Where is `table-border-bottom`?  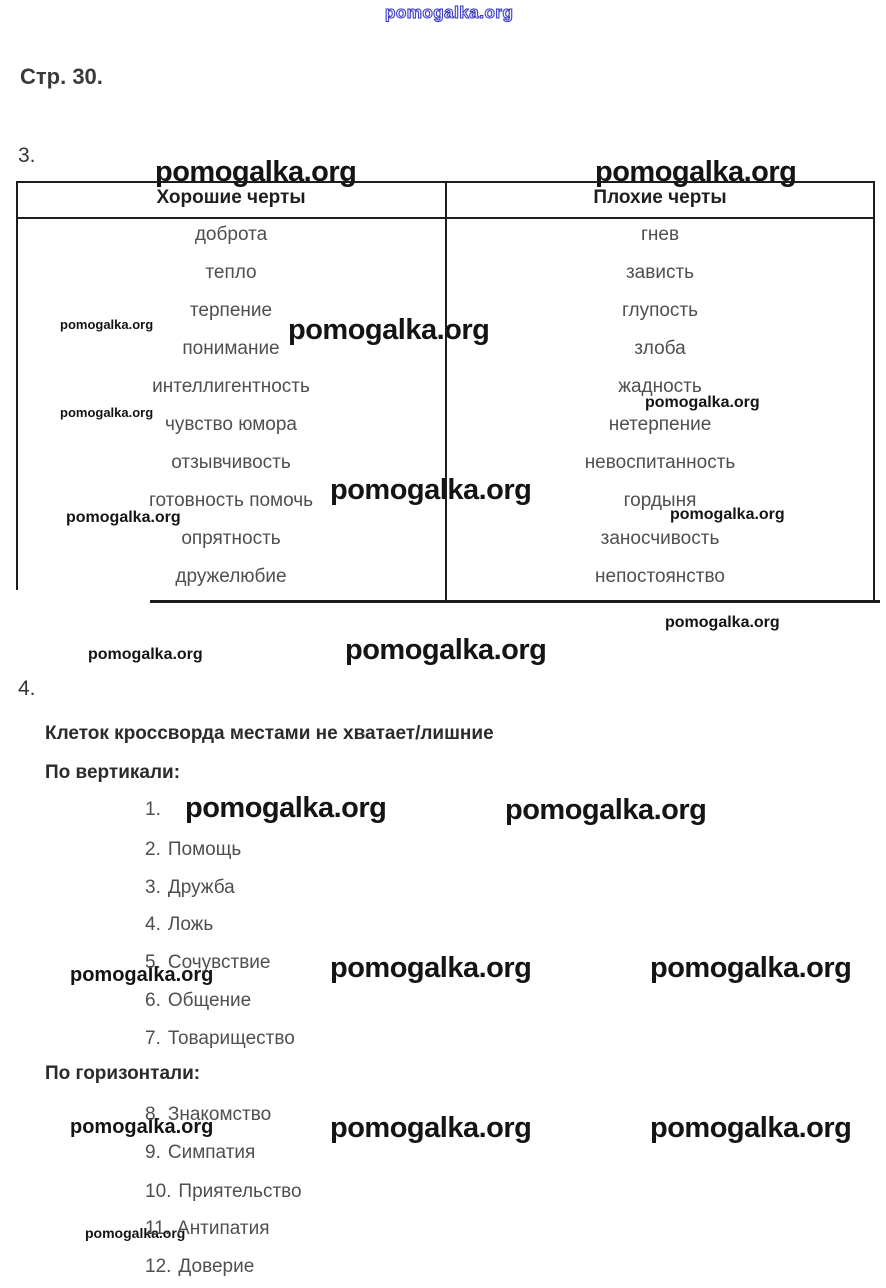
table-border-bottom is located at coordinates (515, 601).